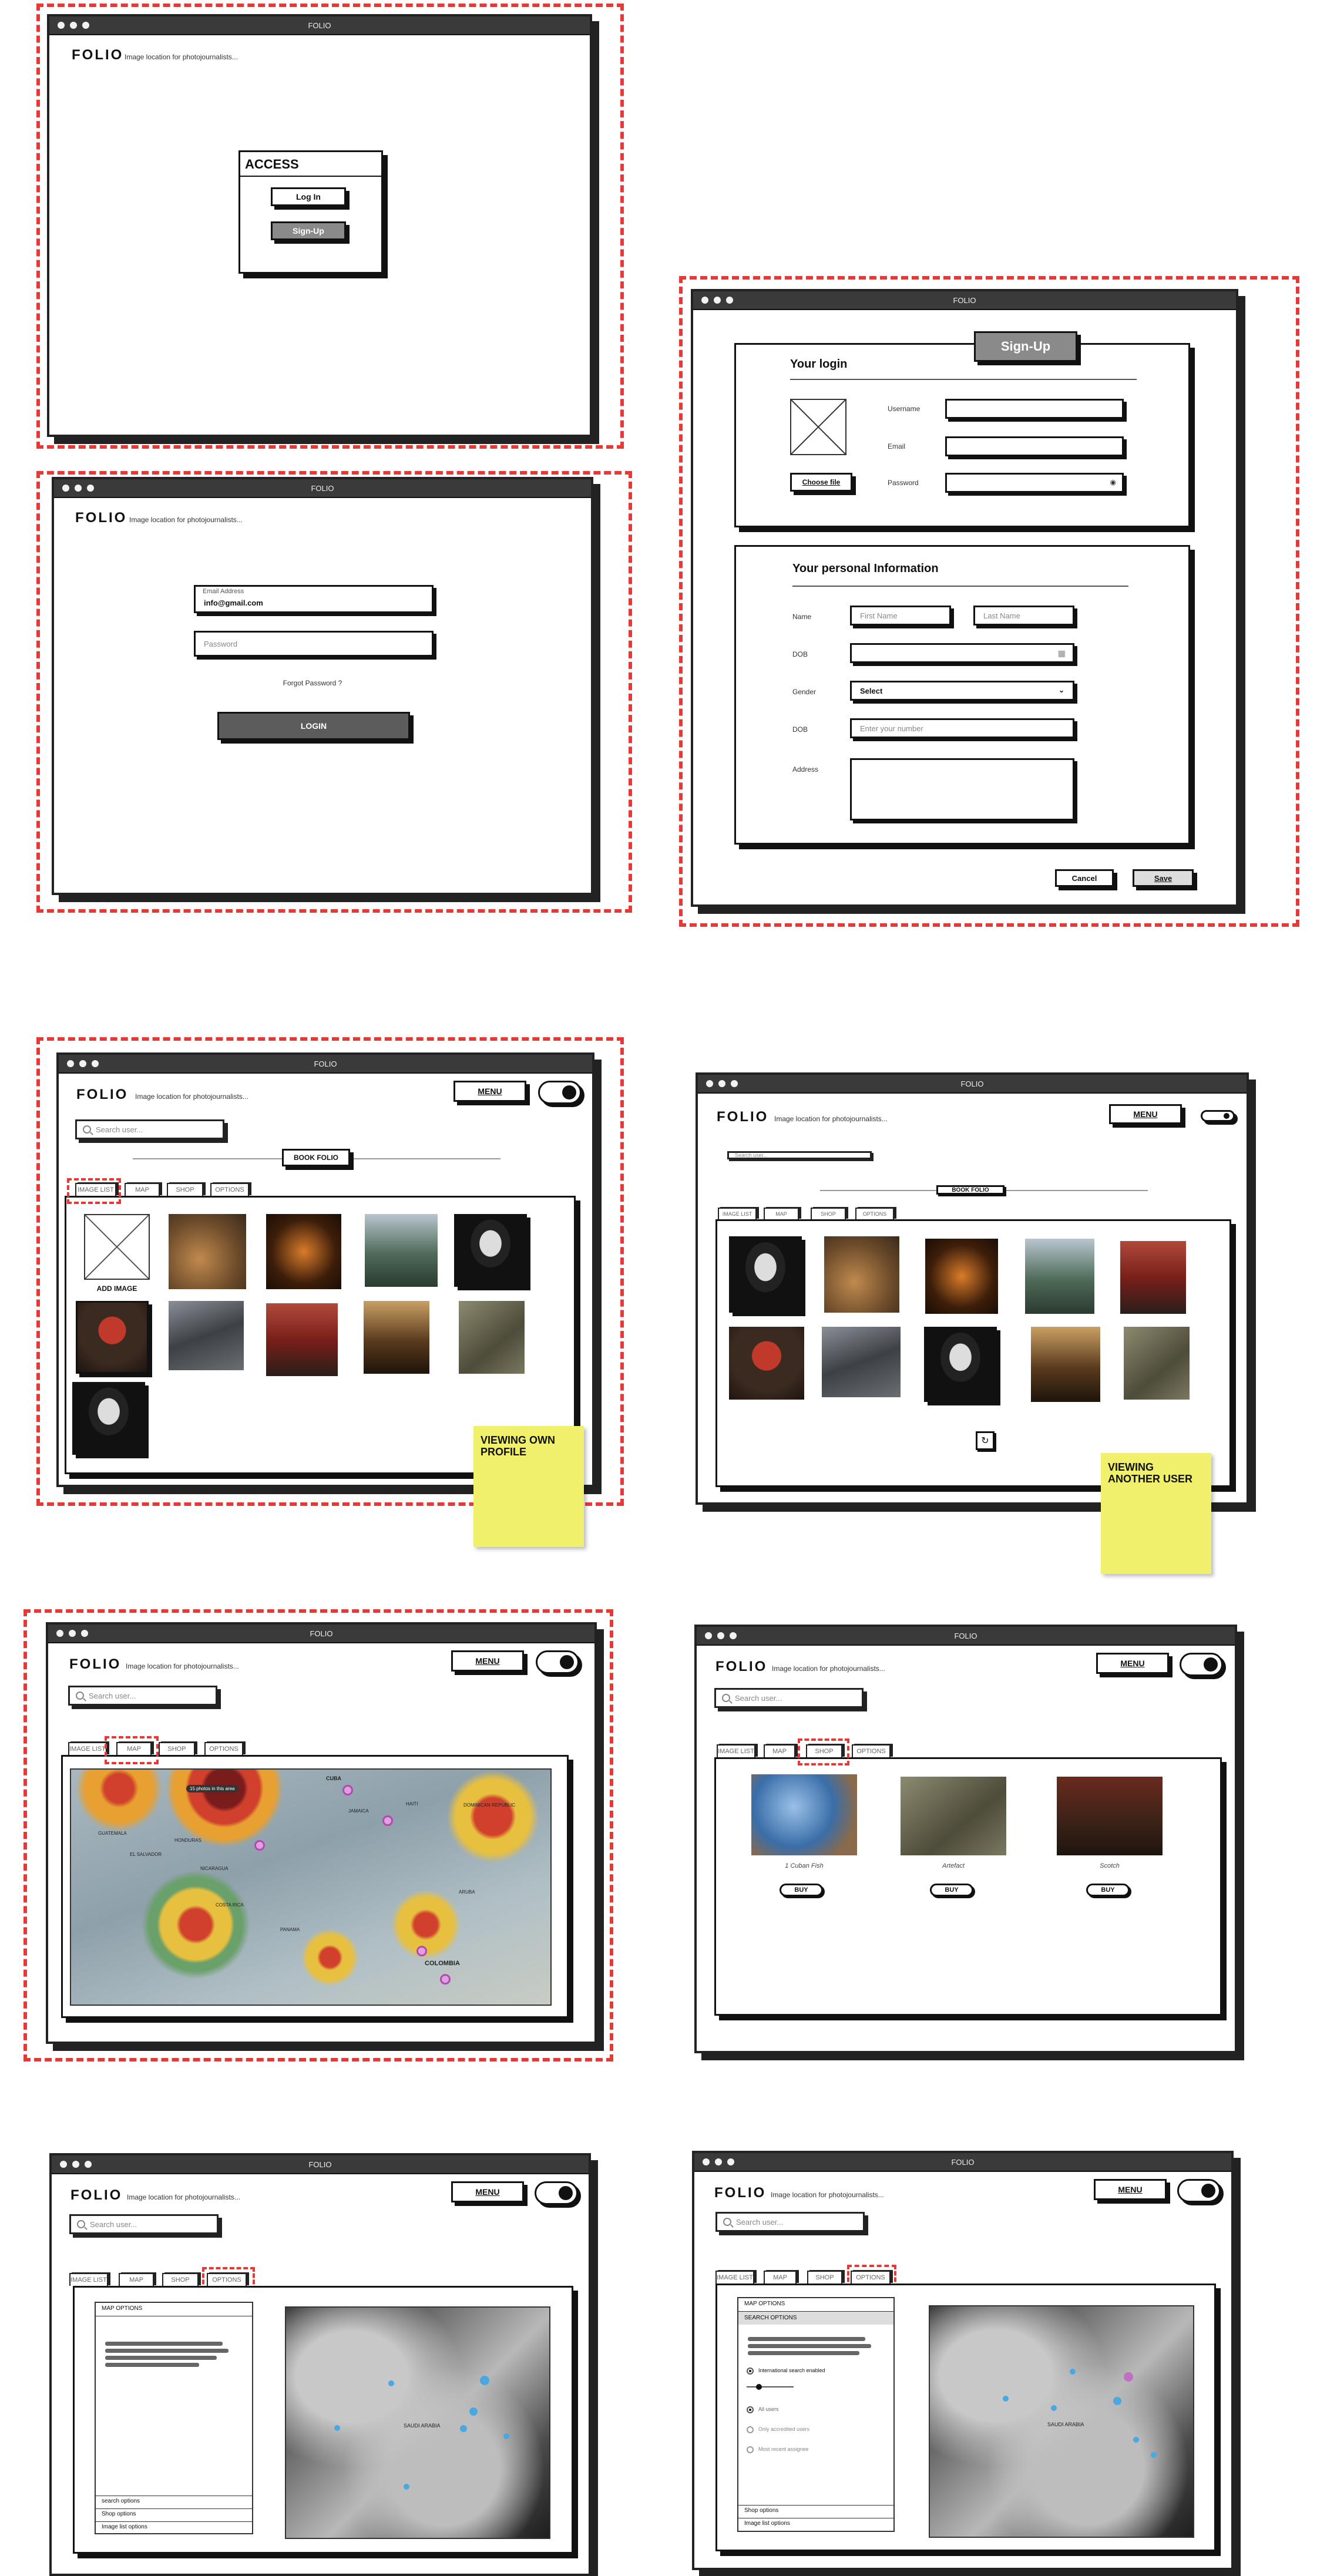 The height and width of the screenshot is (2576, 1327). Describe the element at coordinates (962, 789) in the screenshot. I see `address-textarea` at that location.